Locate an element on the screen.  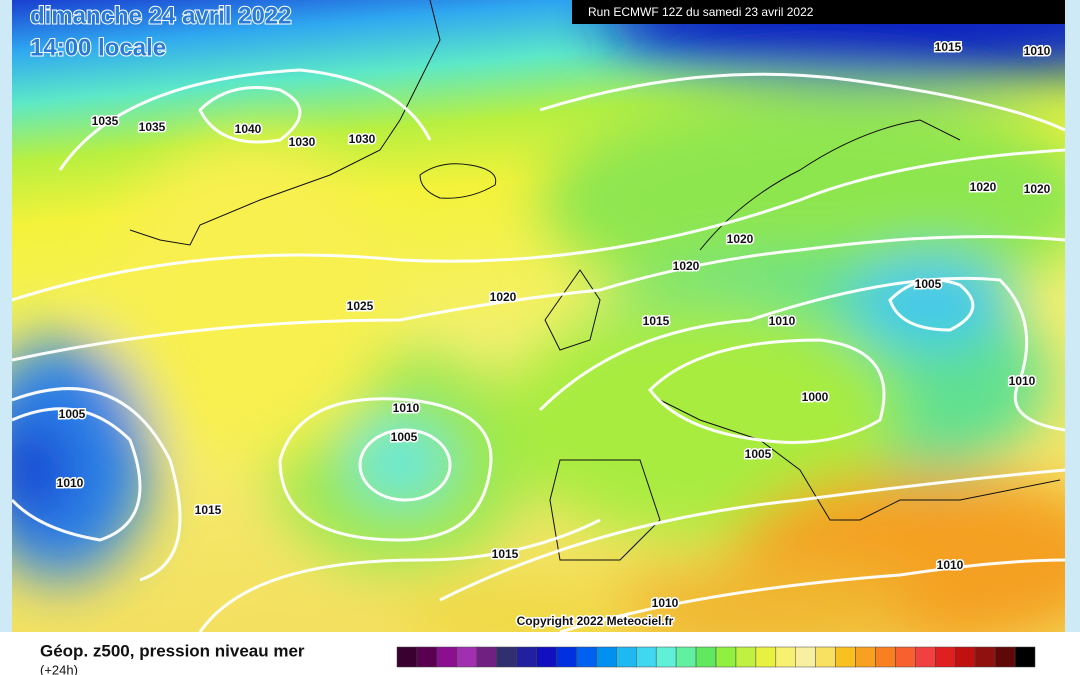
isobar-label: 1040 is located at coordinates (248, 129).